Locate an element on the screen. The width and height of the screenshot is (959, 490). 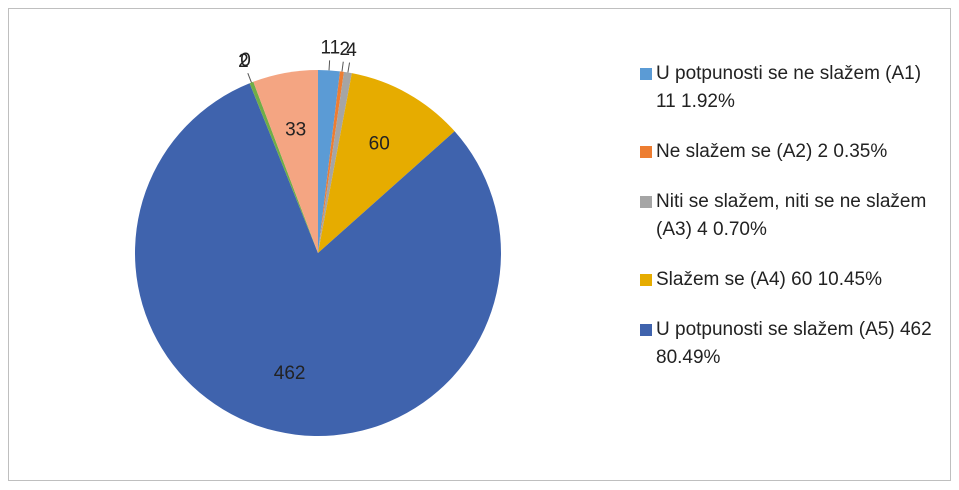
legend-item: Ne slažem se (A2) 2 0.35% is located at coordinates (790, 152).